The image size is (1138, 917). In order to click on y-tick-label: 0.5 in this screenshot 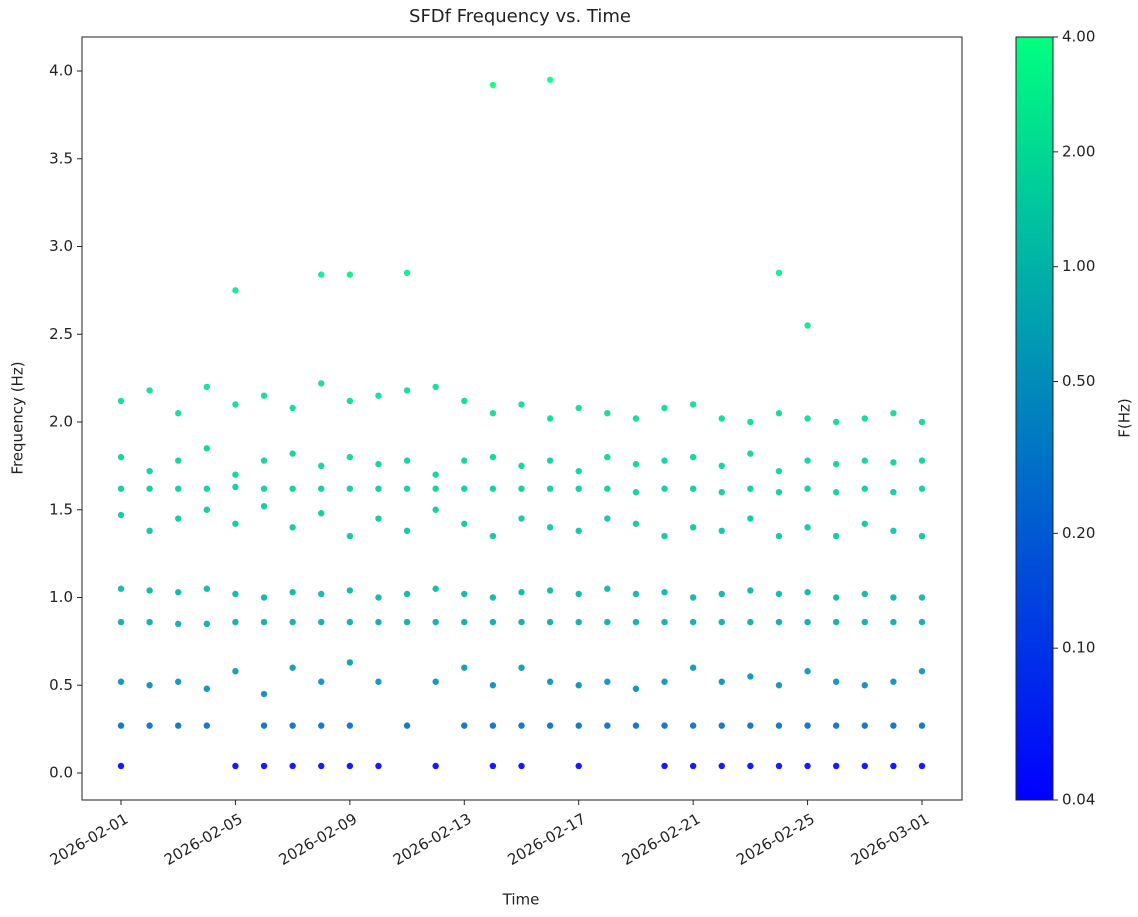, I will do `click(61, 685)`.